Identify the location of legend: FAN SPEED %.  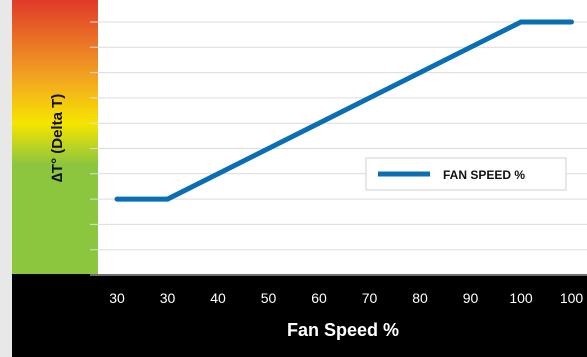
(466, 174).